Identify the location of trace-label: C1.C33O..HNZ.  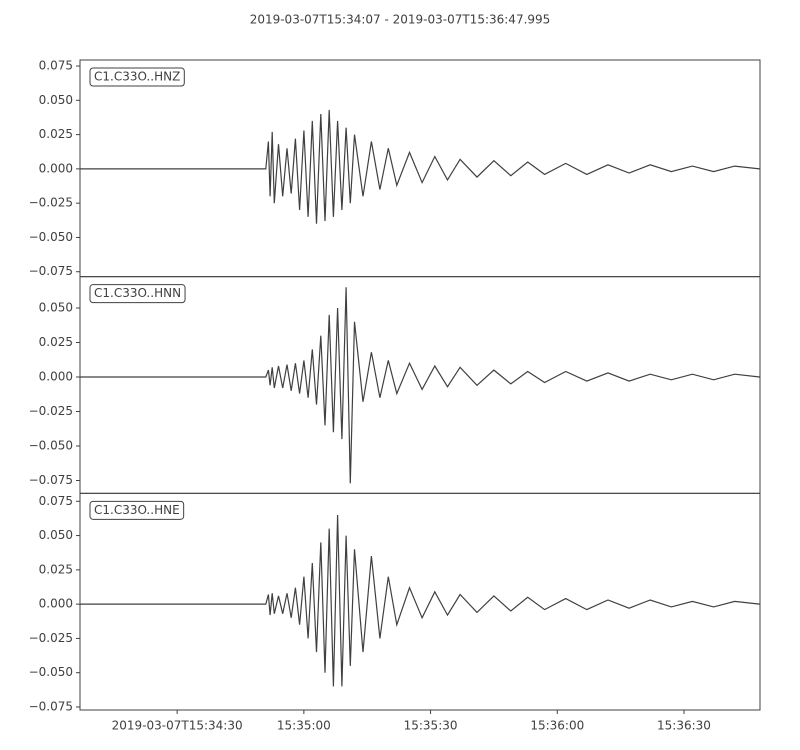
(137, 77).